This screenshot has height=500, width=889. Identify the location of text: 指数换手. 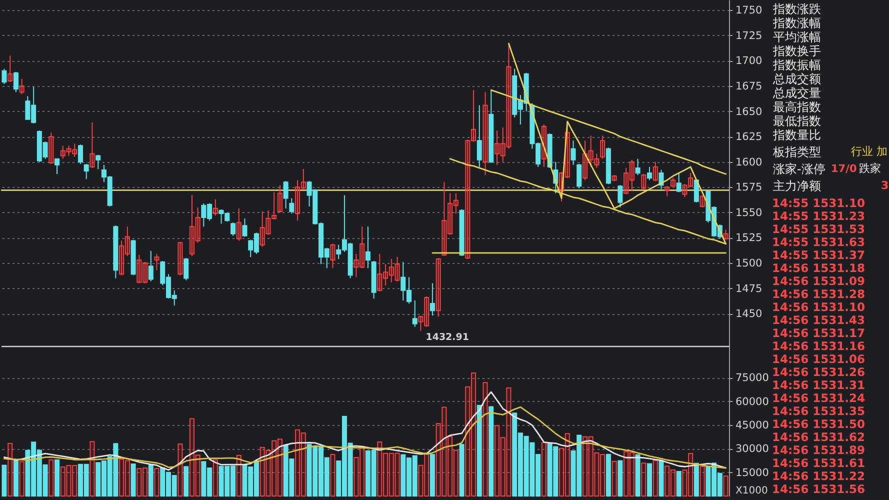
(796, 51).